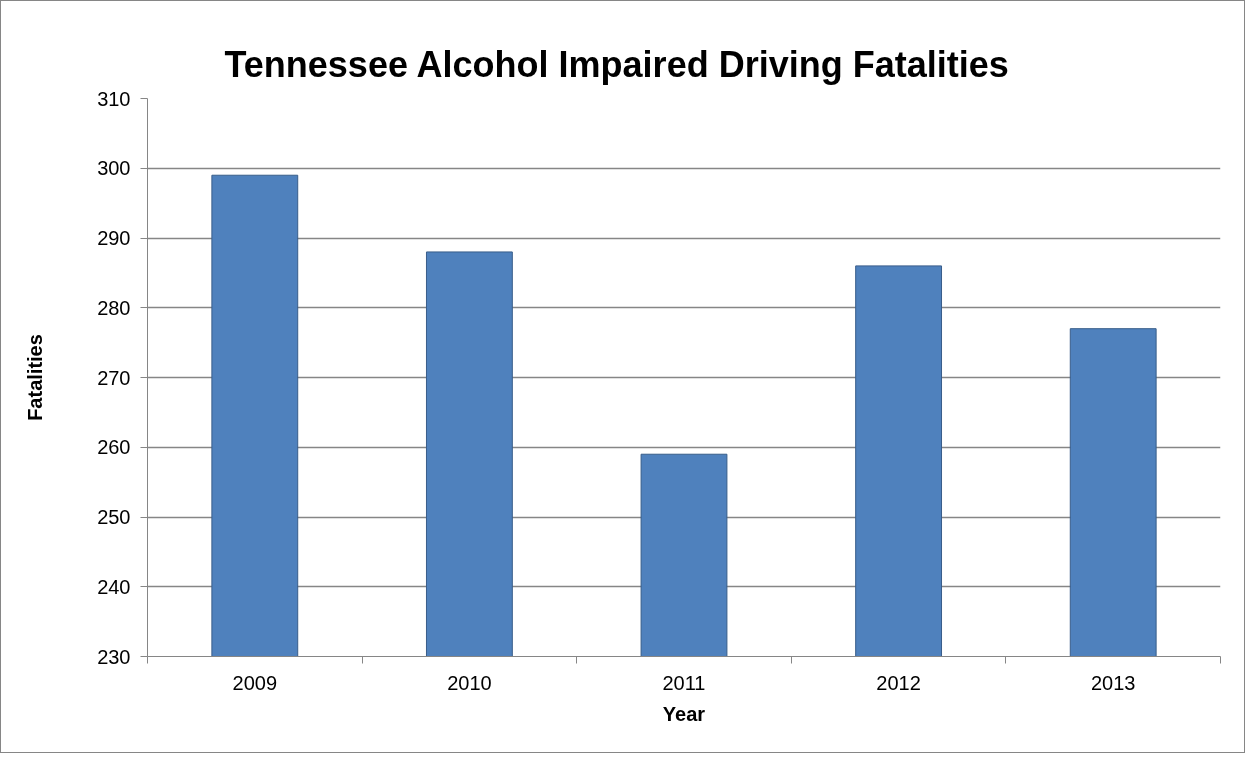 This screenshot has width=1253, height=761. I want to click on y-tick-label: 300, so click(114, 168).